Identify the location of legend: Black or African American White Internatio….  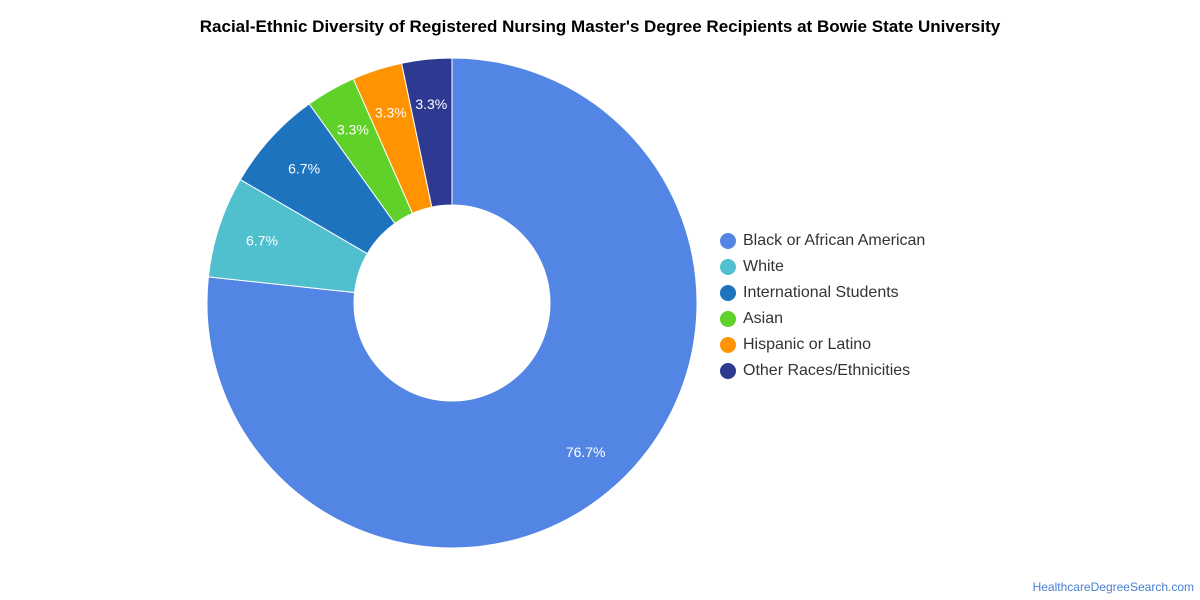
(822, 306).